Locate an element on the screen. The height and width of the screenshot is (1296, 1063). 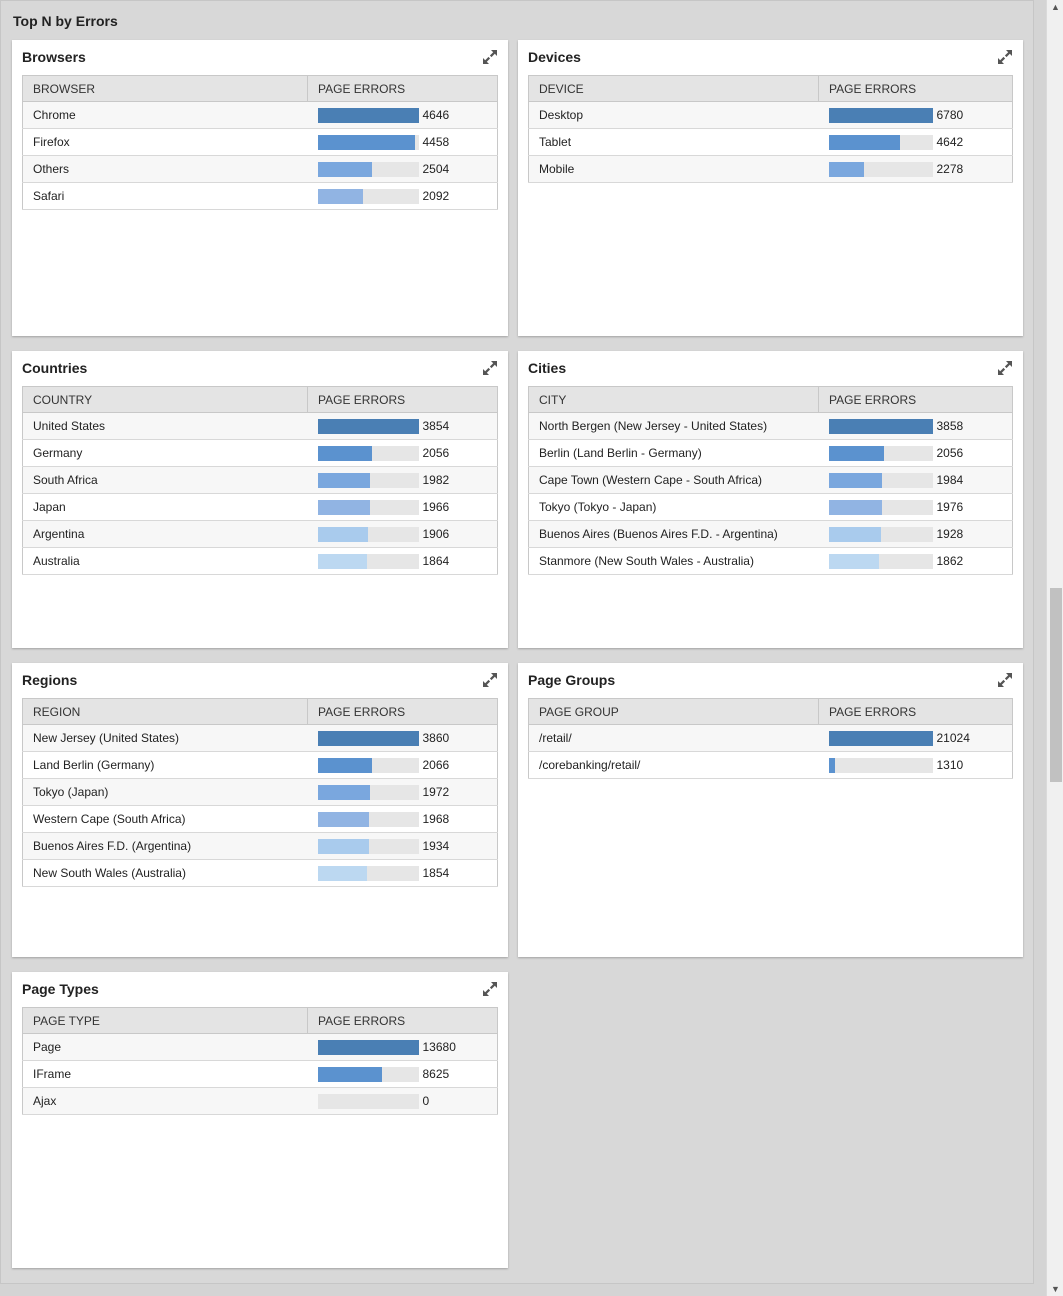
row-label: Chrome is located at coordinates (165, 115).